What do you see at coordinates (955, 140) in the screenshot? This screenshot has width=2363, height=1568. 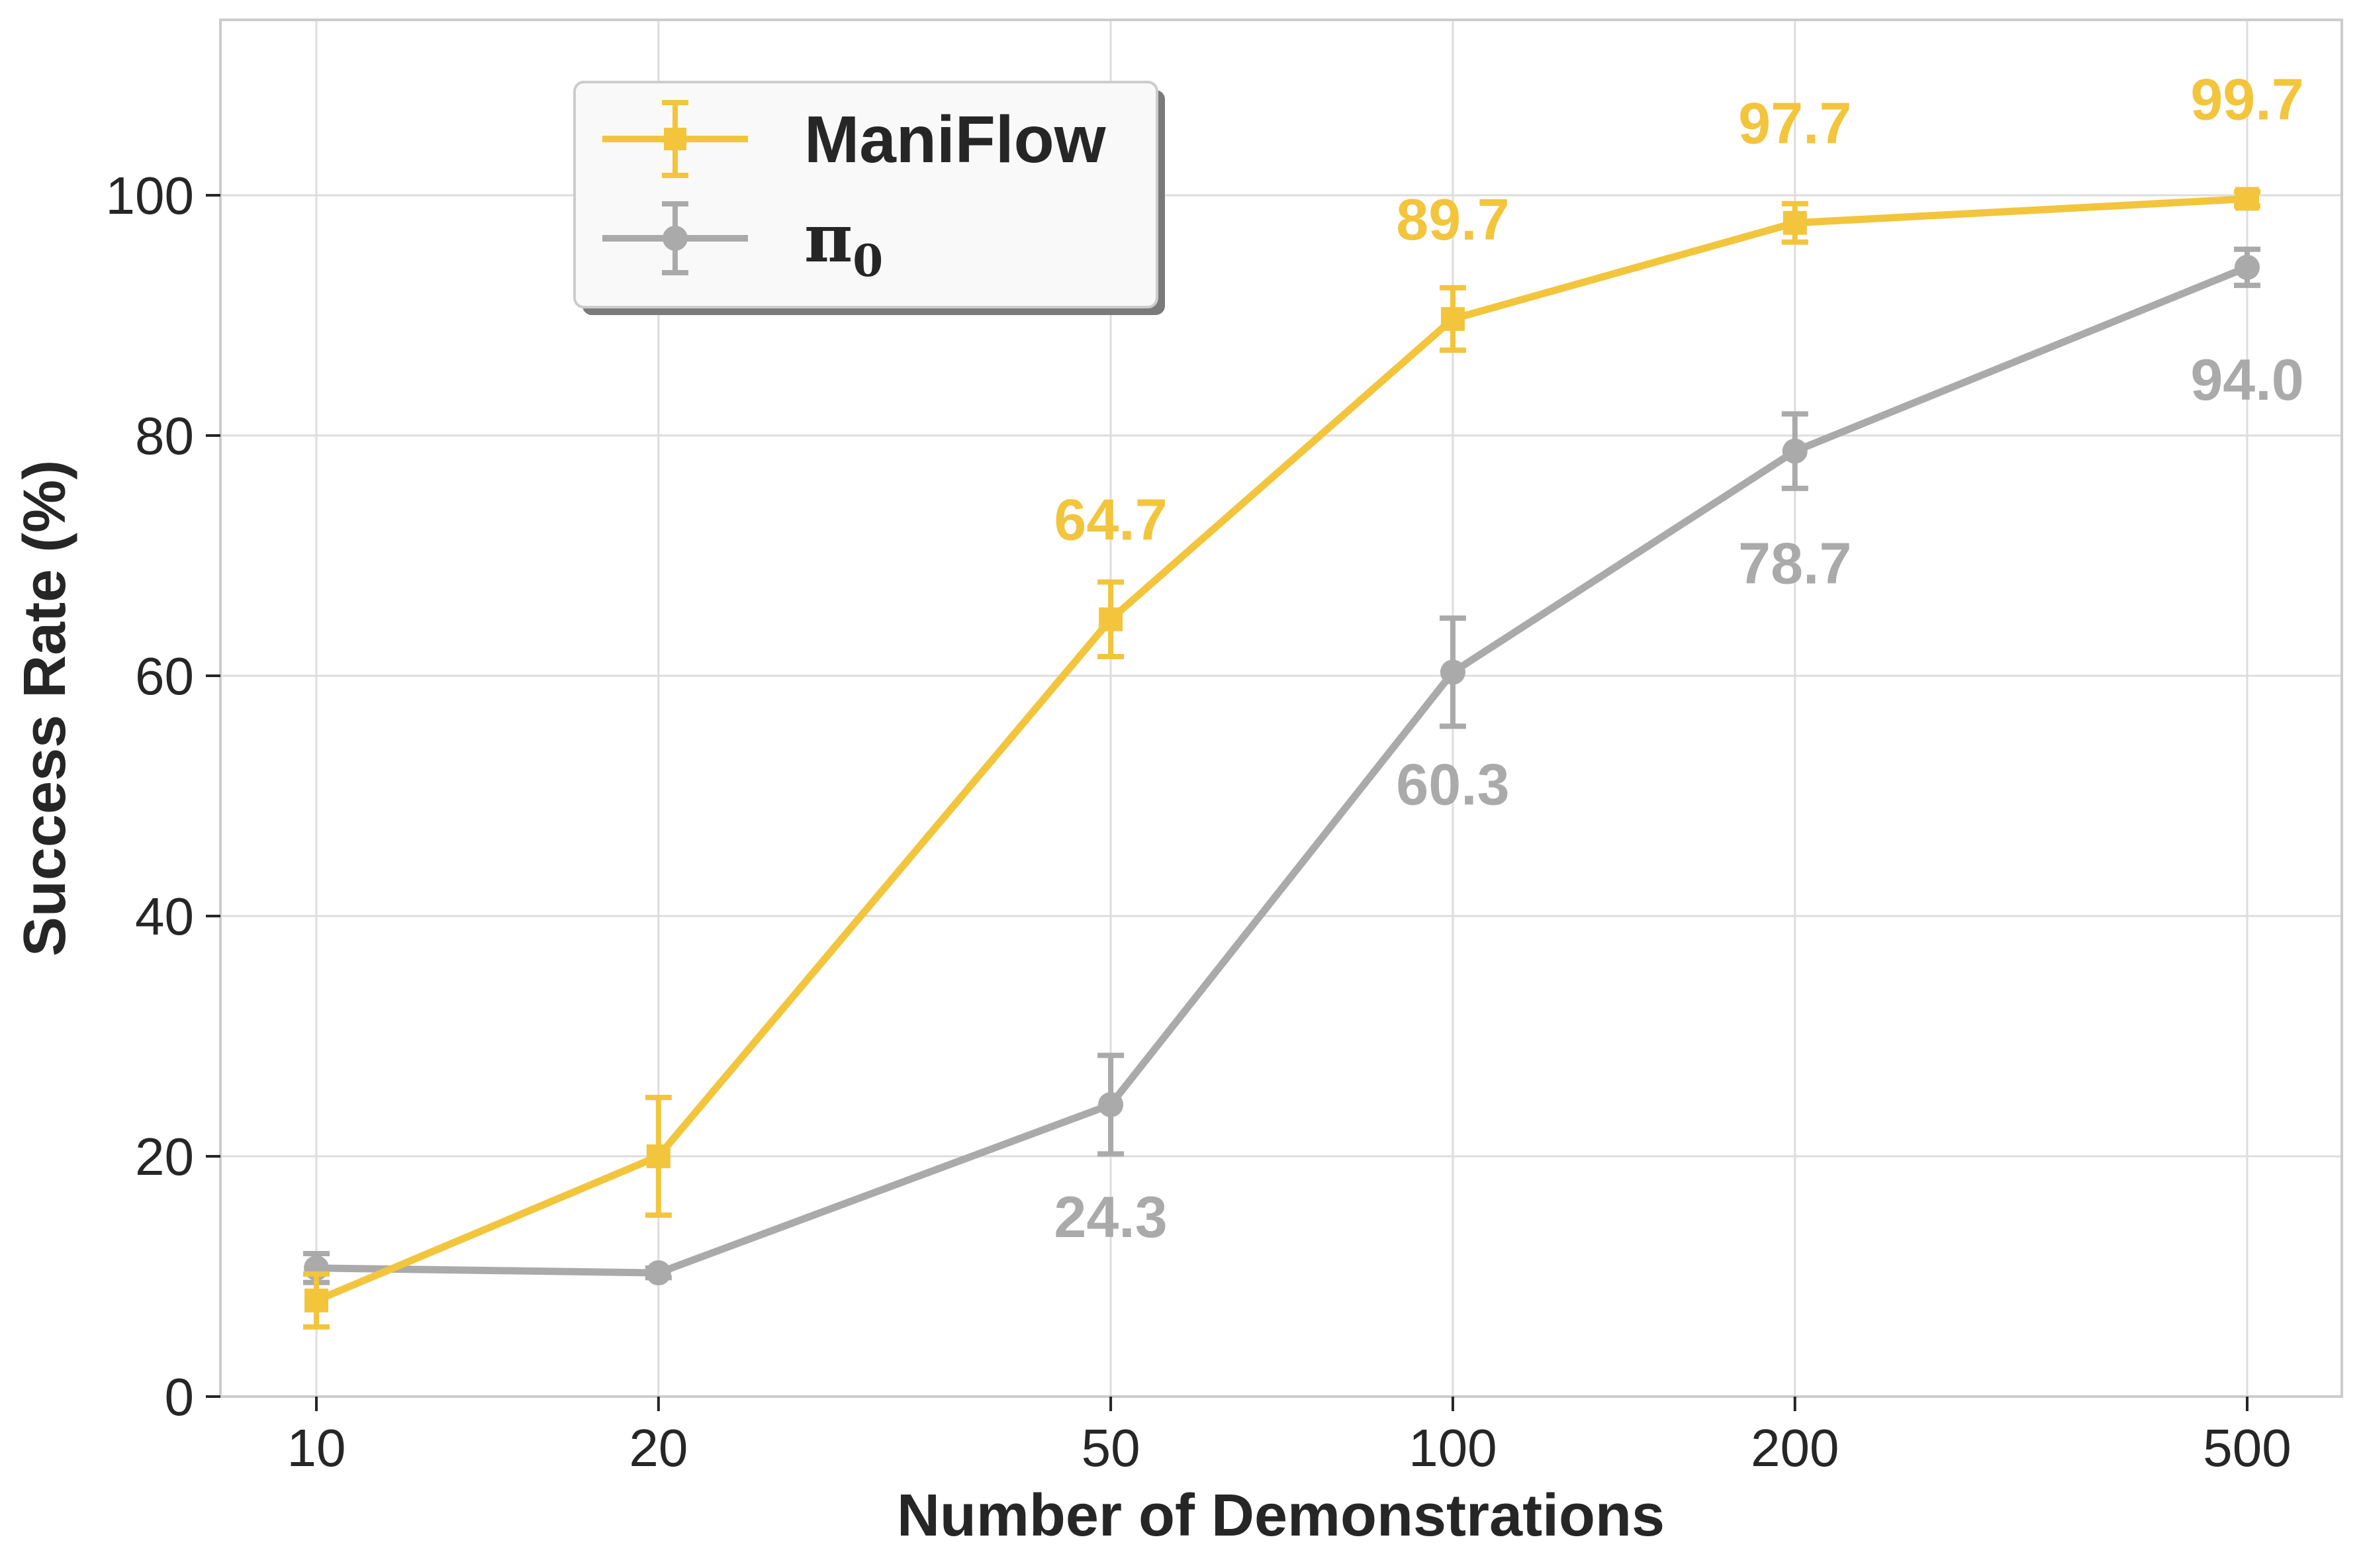 I see `legend-label-maniflow: ManiFlow` at bounding box center [955, 140].